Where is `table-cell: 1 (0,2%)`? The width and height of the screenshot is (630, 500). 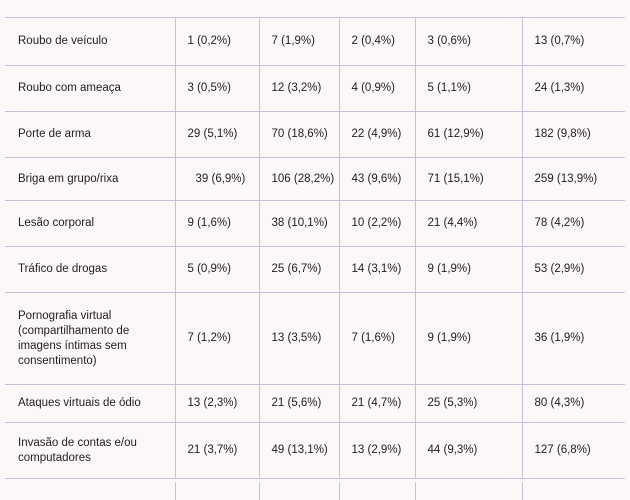
table-cell: 1 (0,2%) is located at coordinates (217, 41).